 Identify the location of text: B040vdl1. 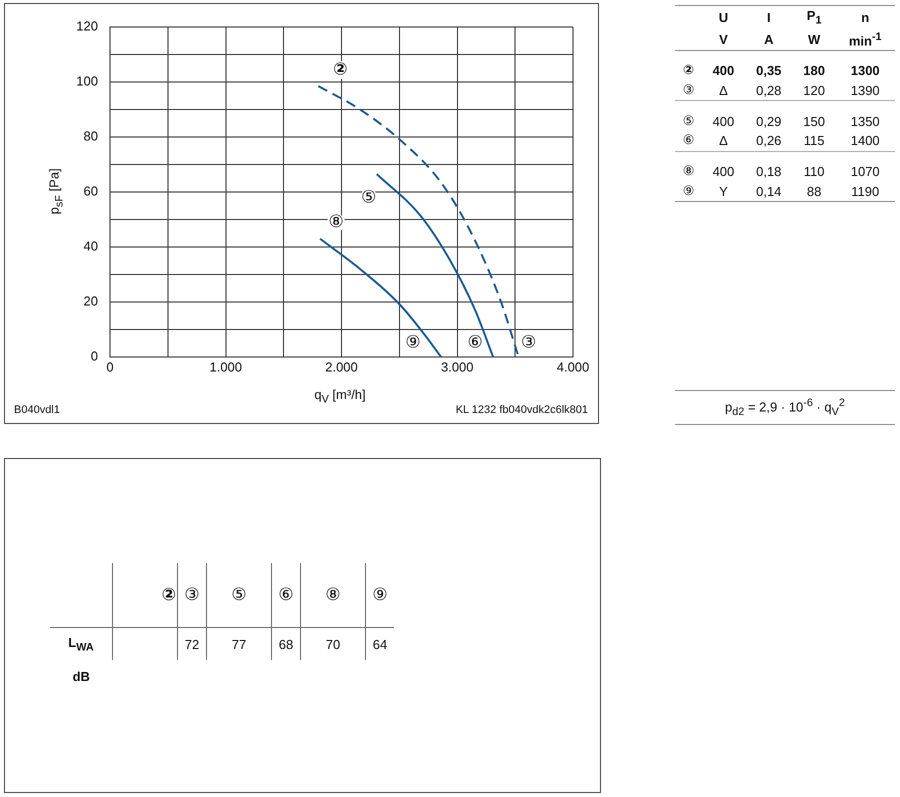
(37, 410).